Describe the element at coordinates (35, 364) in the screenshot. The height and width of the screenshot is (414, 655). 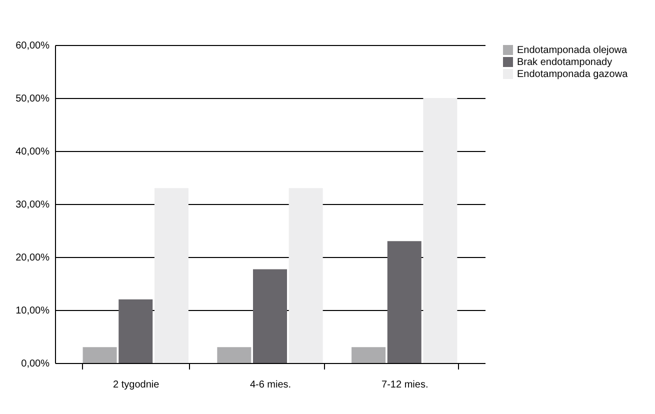
I see `y-tick-label: 0,00%` at that location.